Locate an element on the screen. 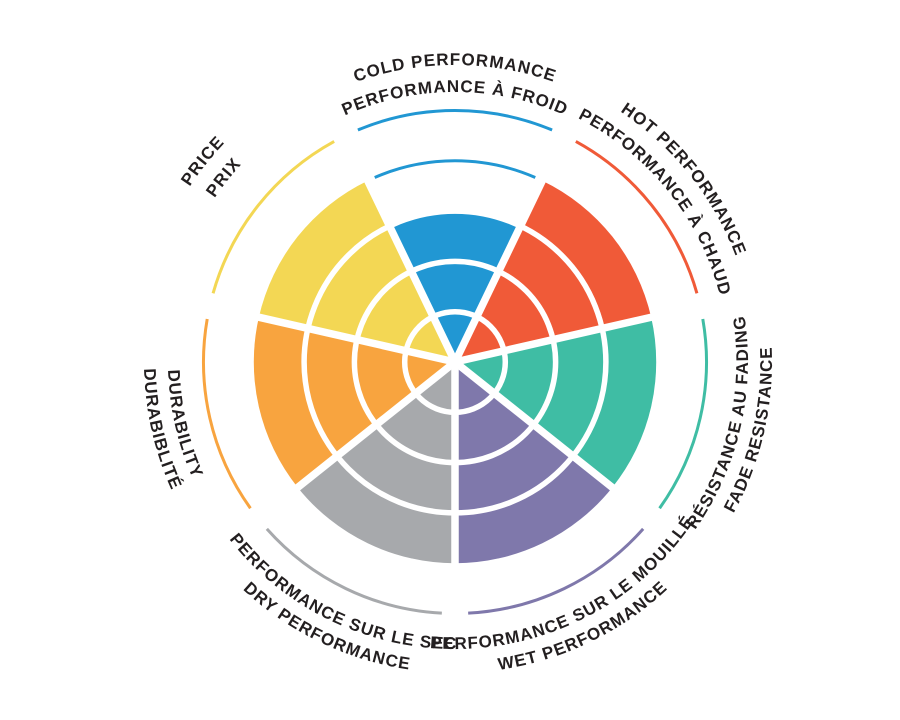  hot-label-en: HOT PERFORMANCE is located at coordinates (684, 178).